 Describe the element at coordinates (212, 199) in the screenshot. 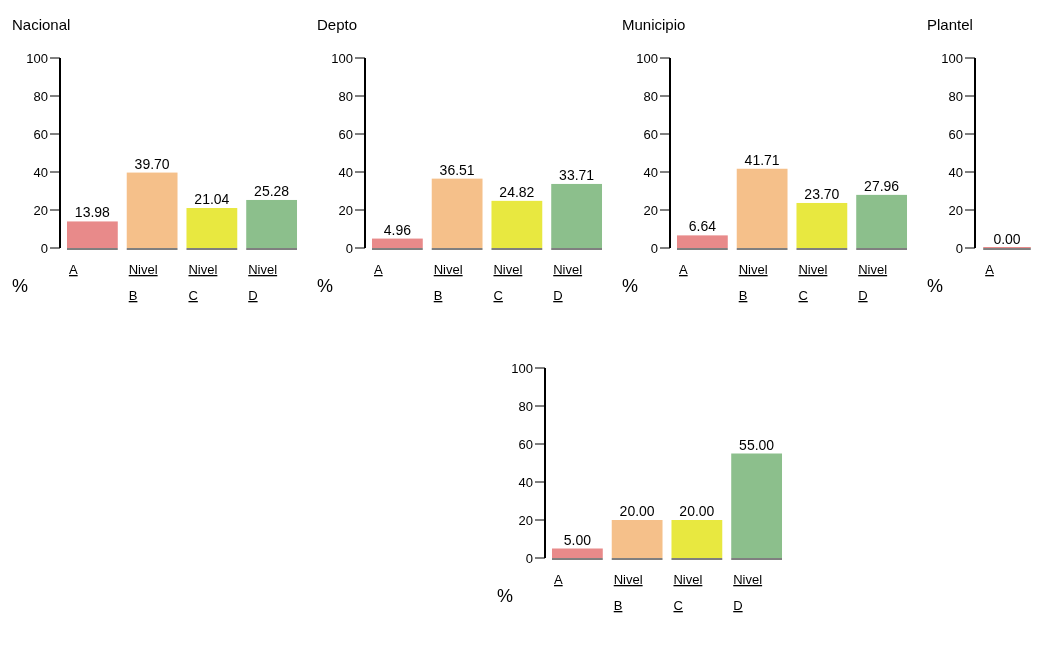

I see `data-label: 21.04` at that location.